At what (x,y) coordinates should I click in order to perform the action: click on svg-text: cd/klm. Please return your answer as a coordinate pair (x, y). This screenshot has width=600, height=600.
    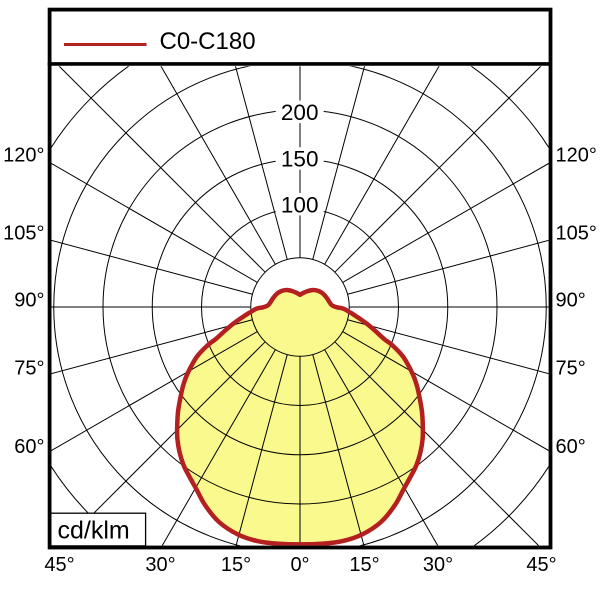
    Looking at the image, I should click on (94, 531).